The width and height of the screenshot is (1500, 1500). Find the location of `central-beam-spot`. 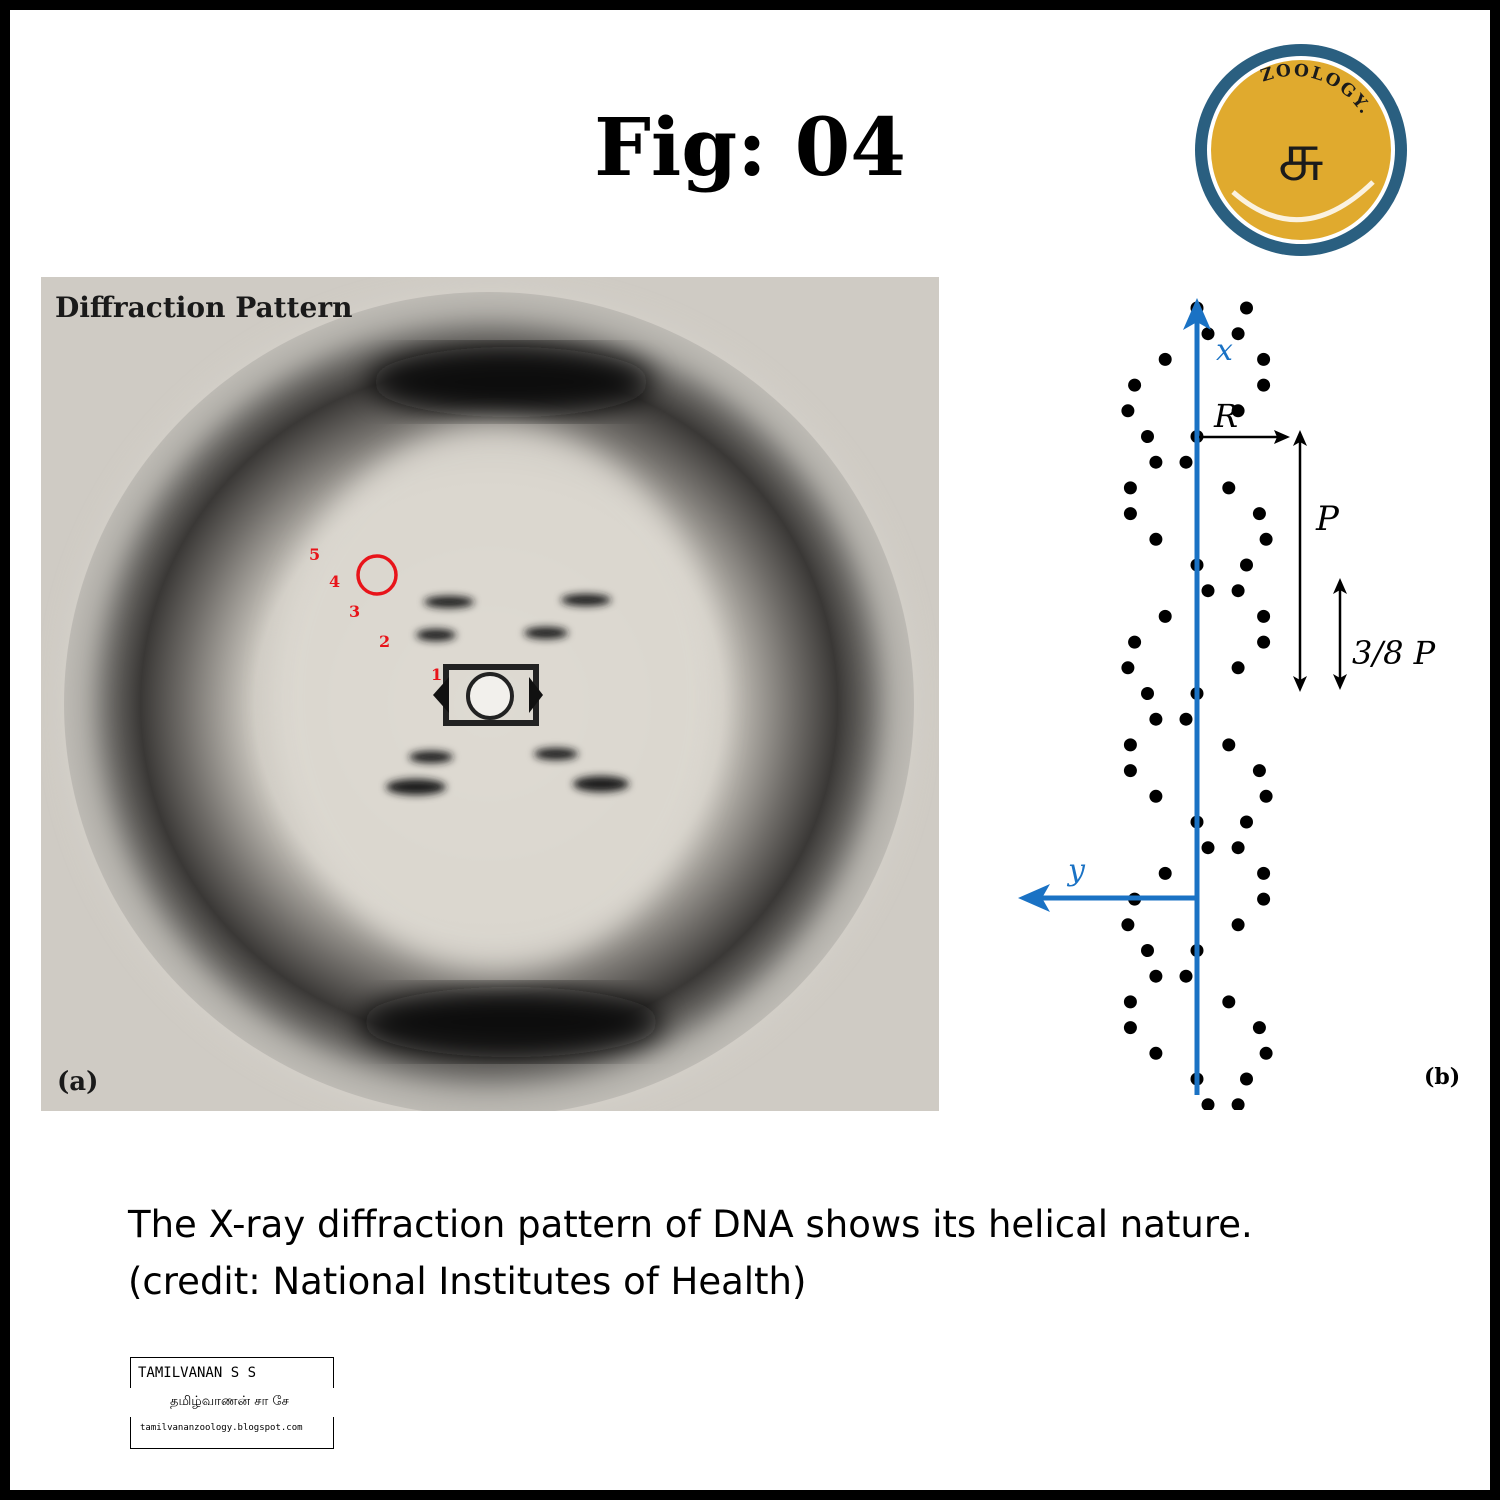

central-beam-spot is located at coordinates (490, 696).